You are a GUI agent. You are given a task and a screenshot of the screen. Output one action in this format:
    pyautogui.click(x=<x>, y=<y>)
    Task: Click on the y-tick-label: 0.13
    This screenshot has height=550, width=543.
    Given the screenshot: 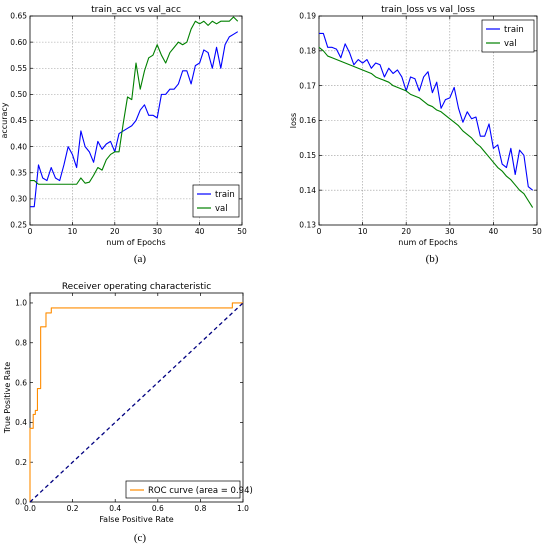 What is the action you would take?
    pyautogui.click(x=307, y=225)
    